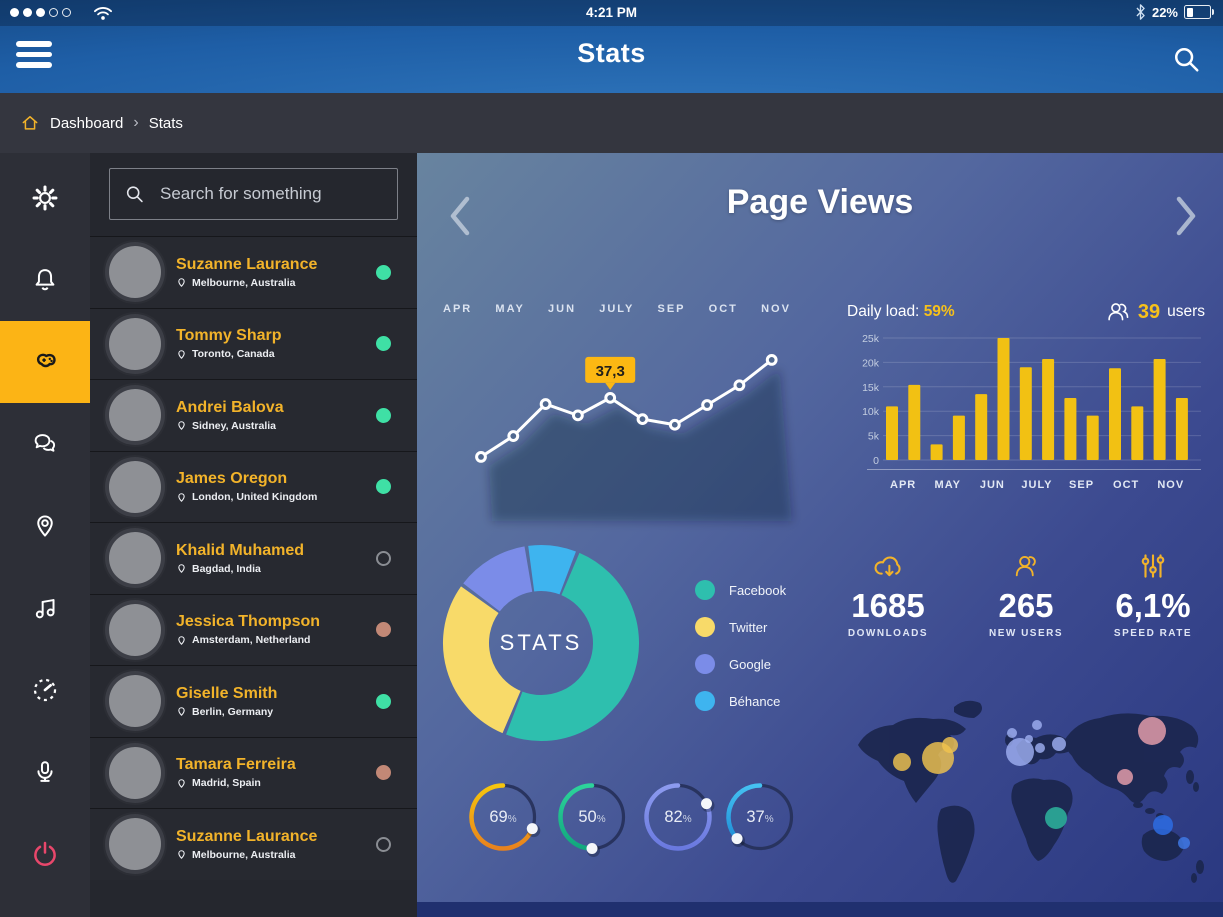  I want to click on map-pin-icon, so click(45, 526).